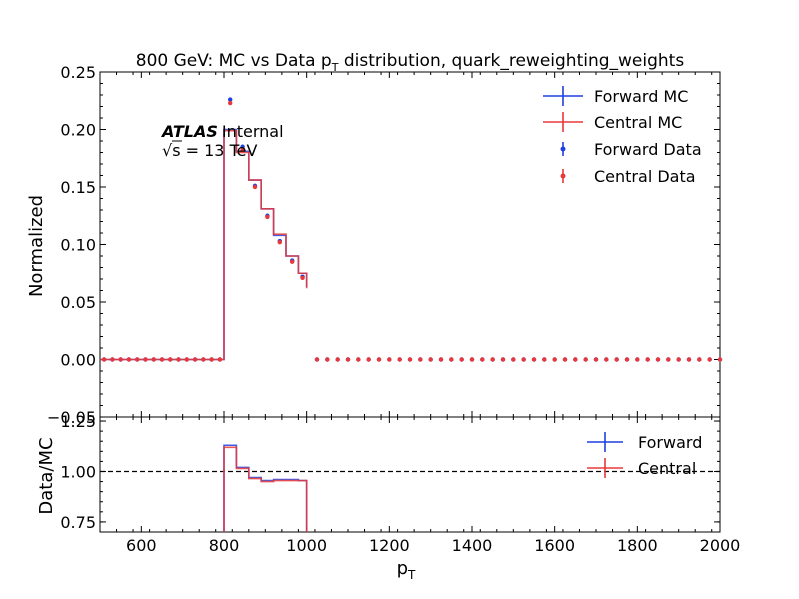 The height and width of the screenshot is (599, 799). What do you see at coordinates (78, 130) in the screenshot?
I see `top-y-tick-label: 0.20` at bounding box center [78, 130].